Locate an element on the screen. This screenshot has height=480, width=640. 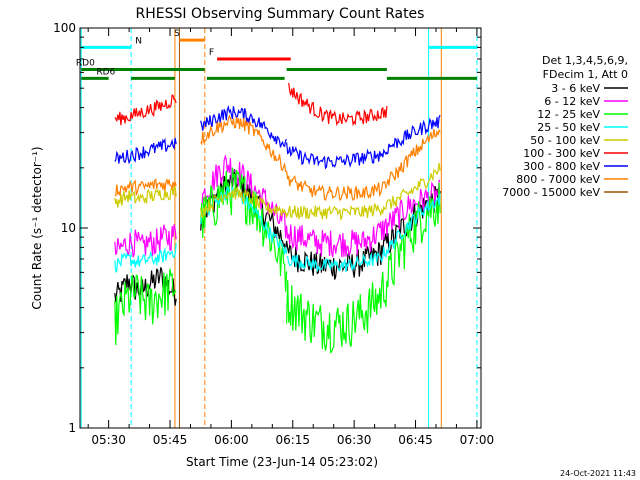
y-tick-label: 100 is located at coordinates (64, 28).